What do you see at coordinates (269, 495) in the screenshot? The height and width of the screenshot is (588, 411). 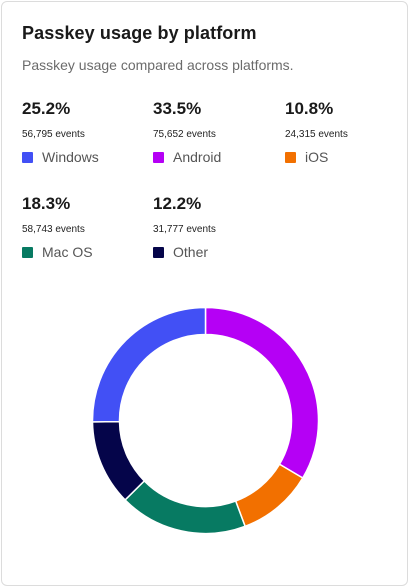 I see `donut-slice-ios` at bounding box center [269, 495].